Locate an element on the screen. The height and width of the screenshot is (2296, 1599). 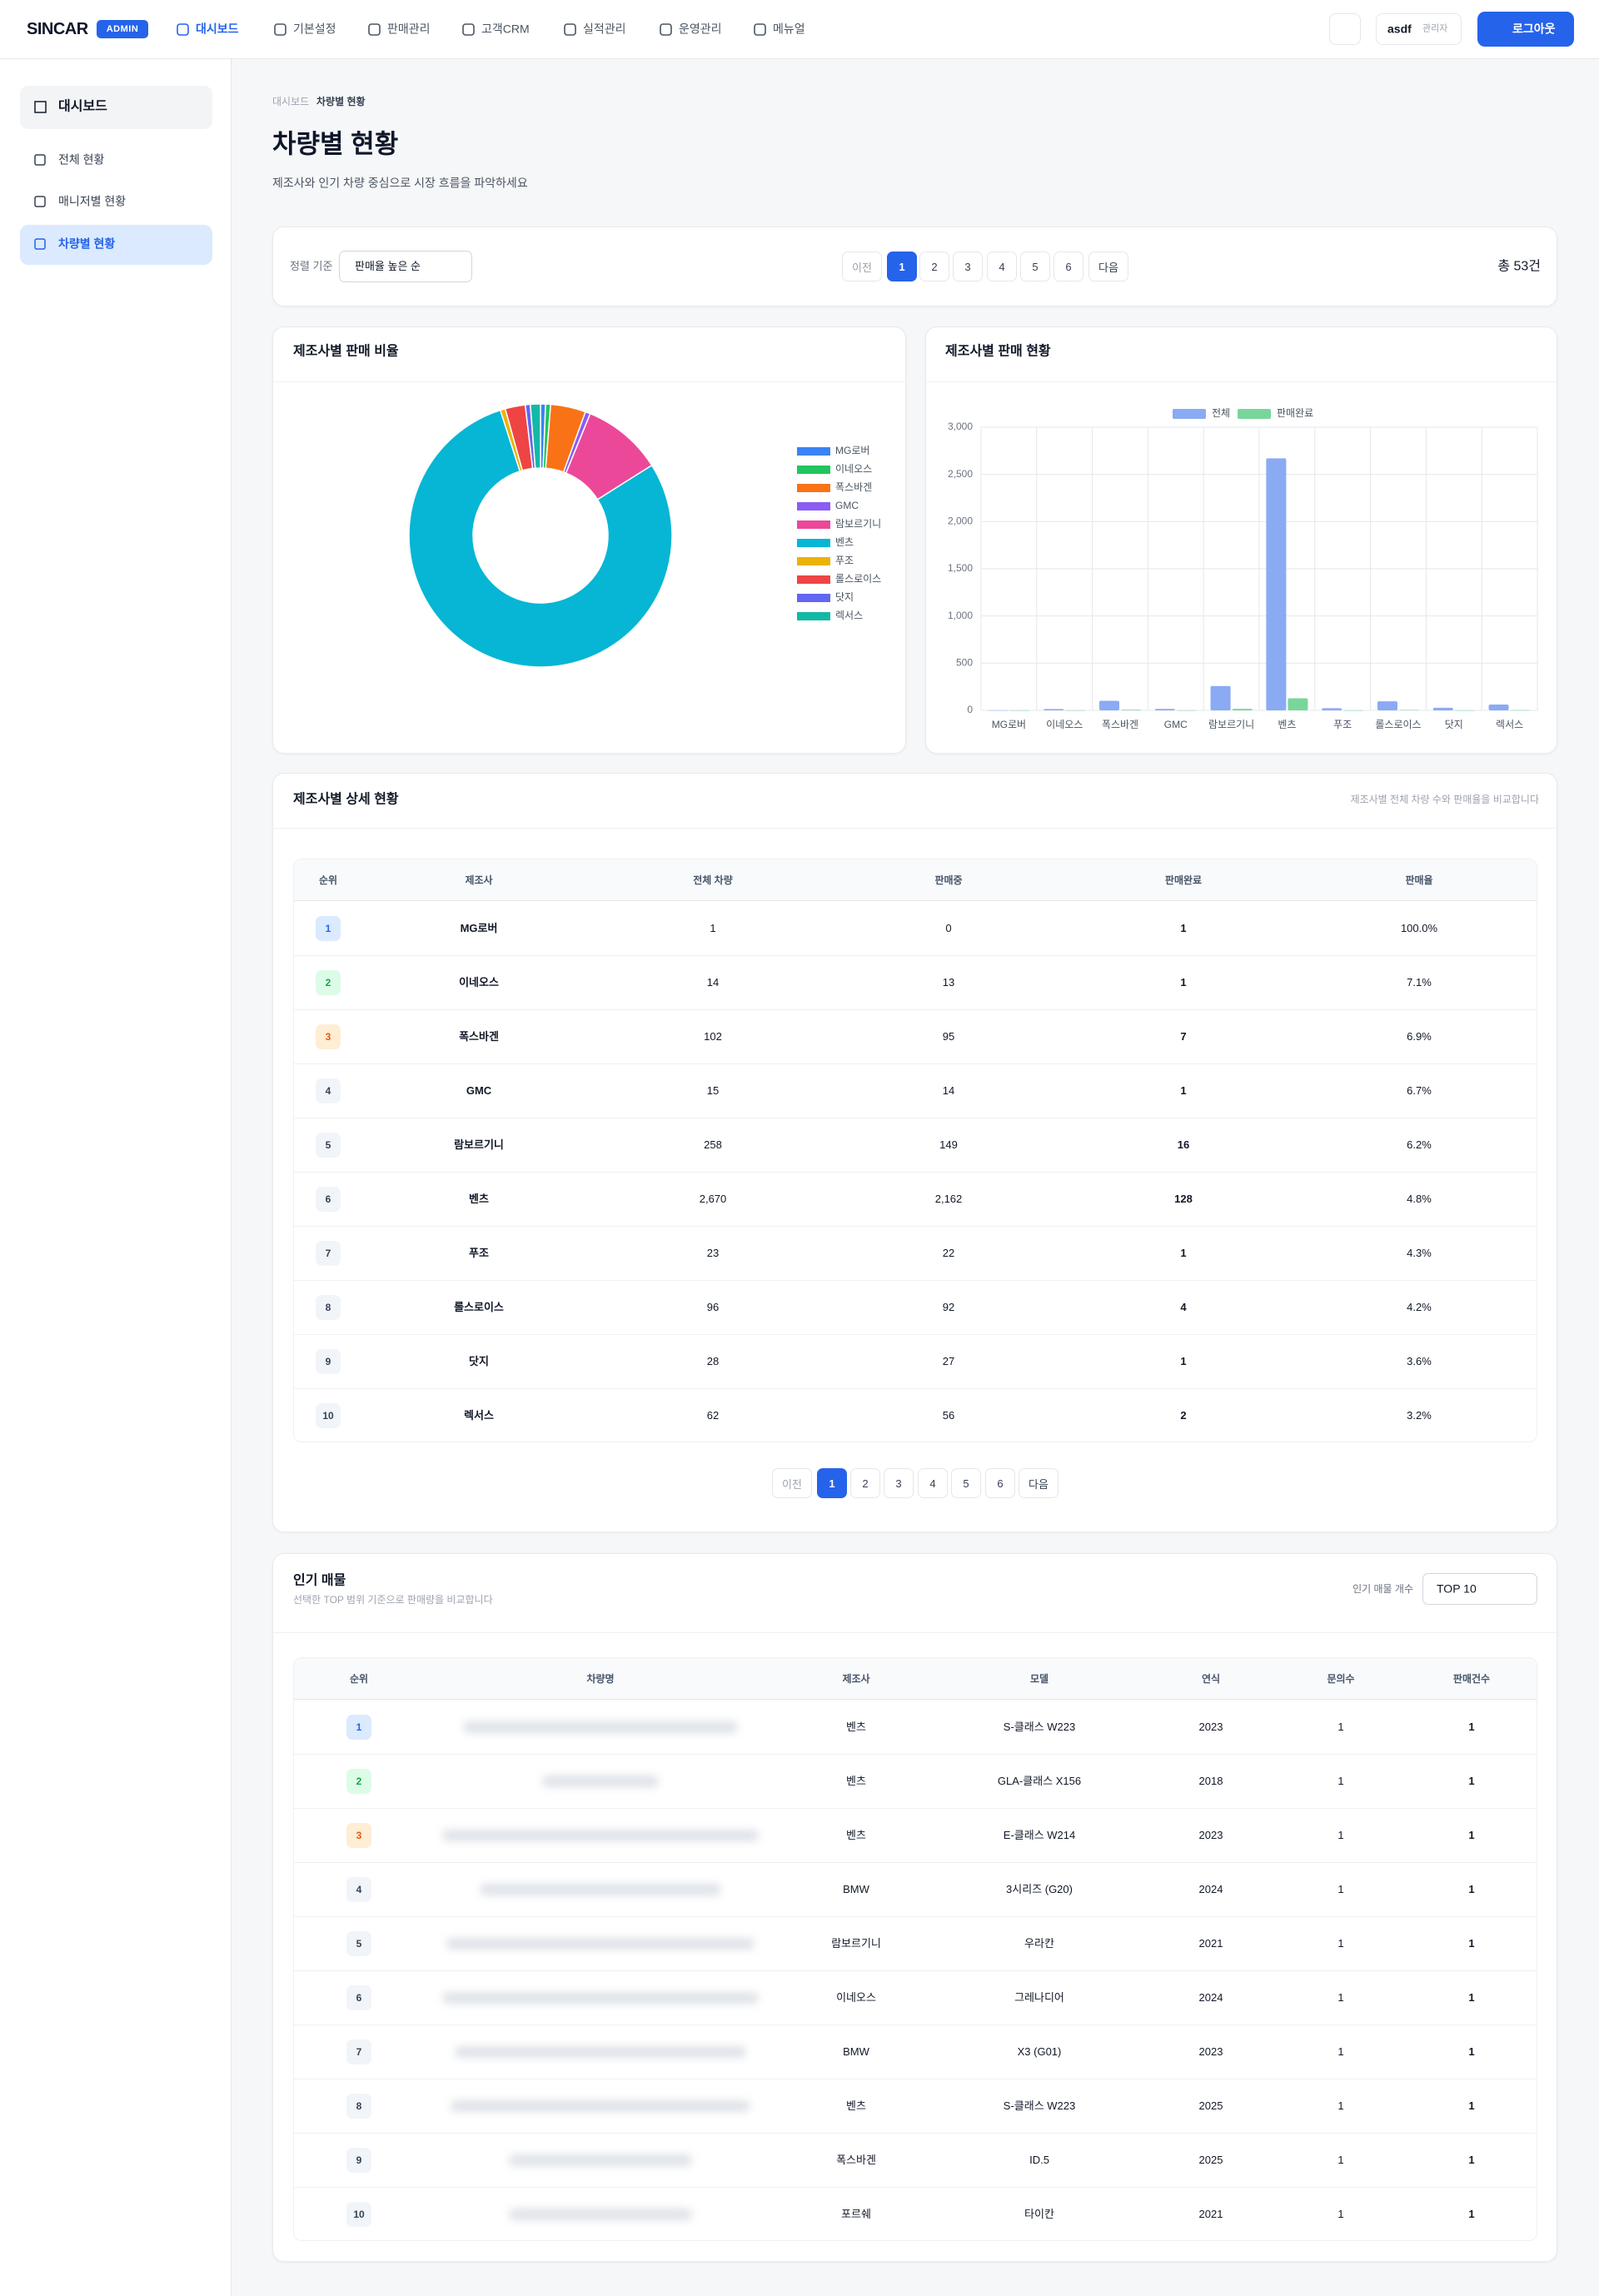
rank-badge: 6 is located at coordinates (358, 1998).